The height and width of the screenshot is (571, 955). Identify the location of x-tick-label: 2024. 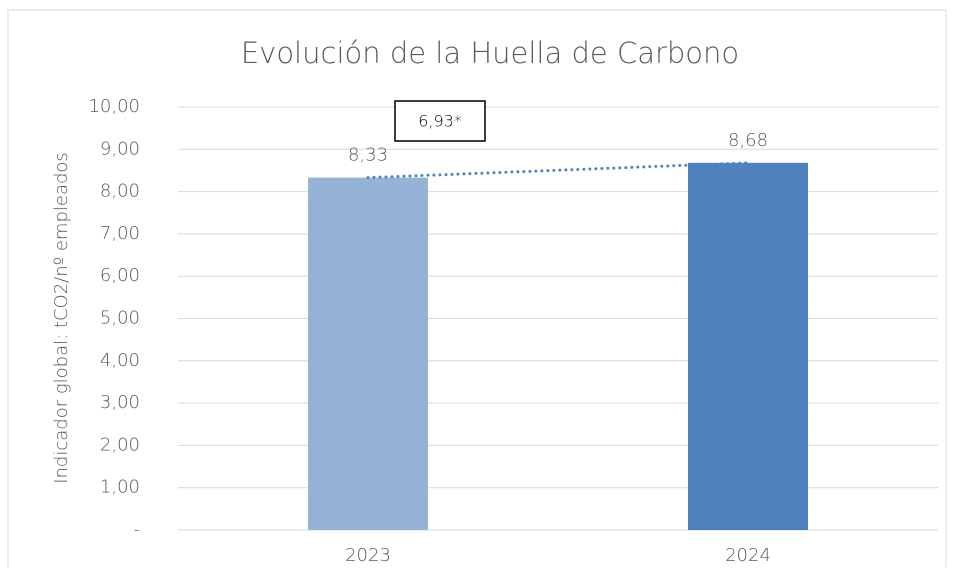
(748, 555).